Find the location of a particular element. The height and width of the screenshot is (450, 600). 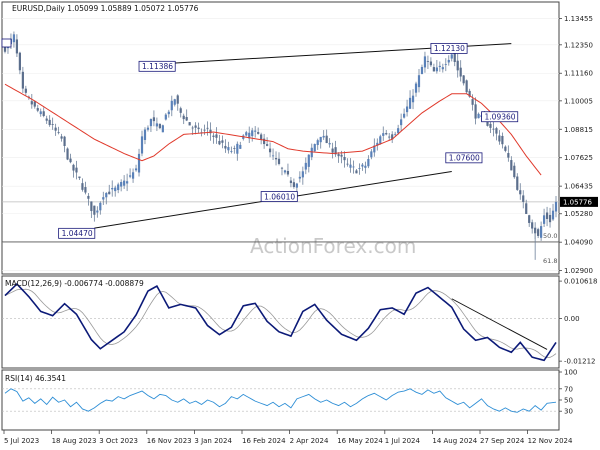

macd-y-axis: 0.010618 0.00 -0.01212 is located at coordinates (578, 322).